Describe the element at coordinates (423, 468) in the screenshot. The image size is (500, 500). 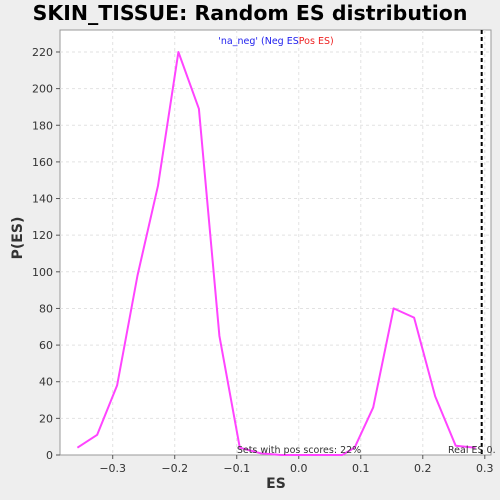
I see `x-tick-label: 0.2` at that location.